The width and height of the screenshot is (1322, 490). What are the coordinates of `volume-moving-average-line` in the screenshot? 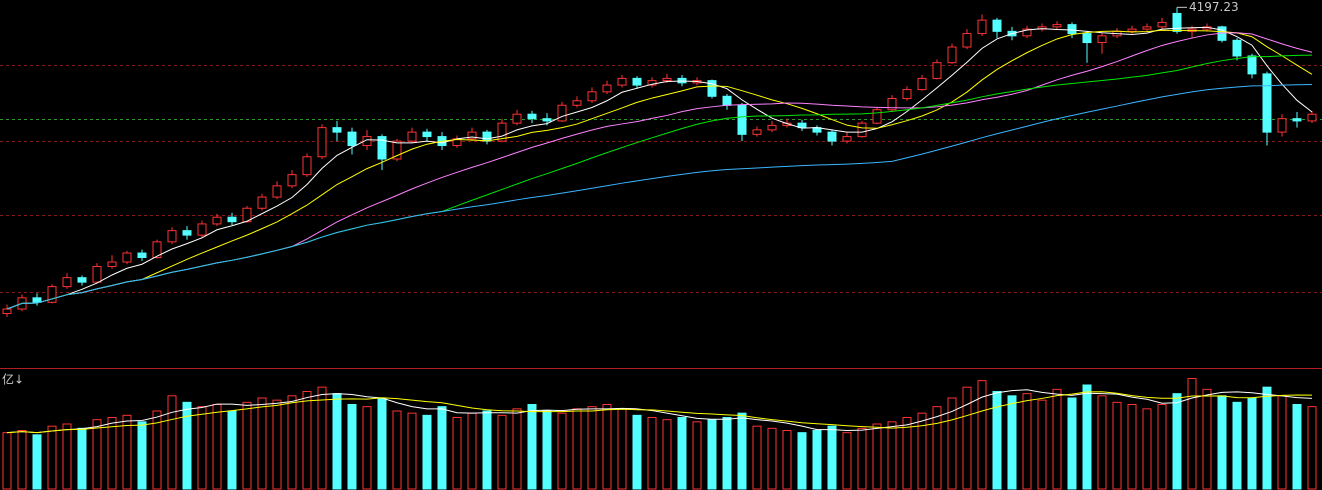 It's located at (659, 412).